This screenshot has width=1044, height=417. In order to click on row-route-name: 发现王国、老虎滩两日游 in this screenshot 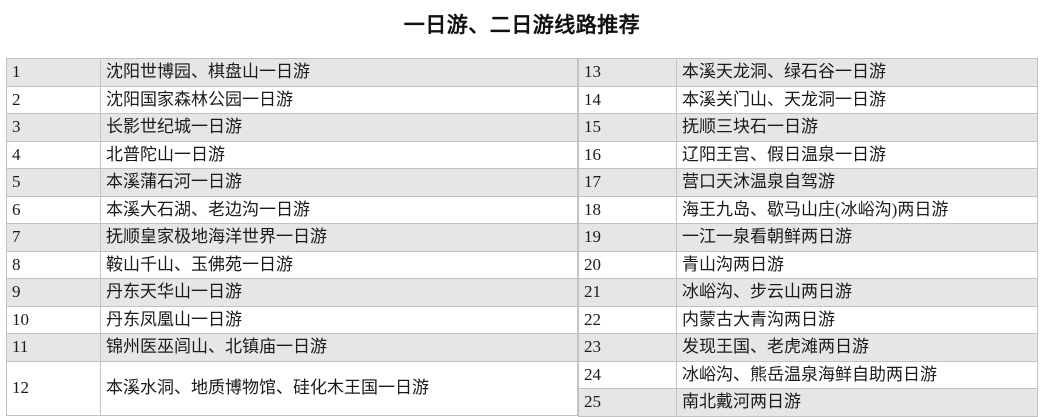, I will do `click(857, 347)`.